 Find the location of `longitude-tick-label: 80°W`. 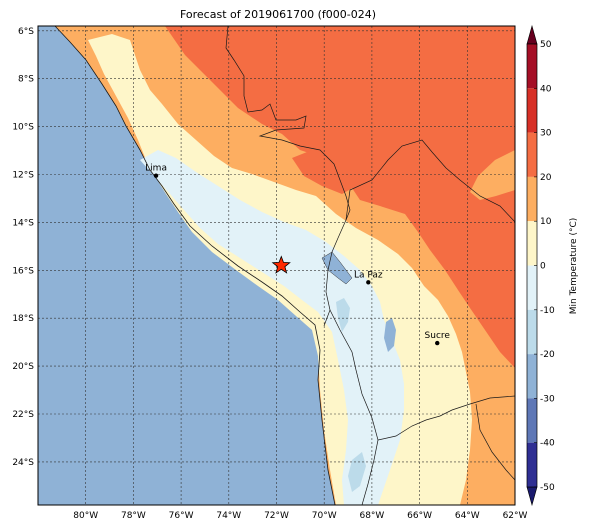

longitude-tick-label: 80°W is located at coordinates (85, 516).